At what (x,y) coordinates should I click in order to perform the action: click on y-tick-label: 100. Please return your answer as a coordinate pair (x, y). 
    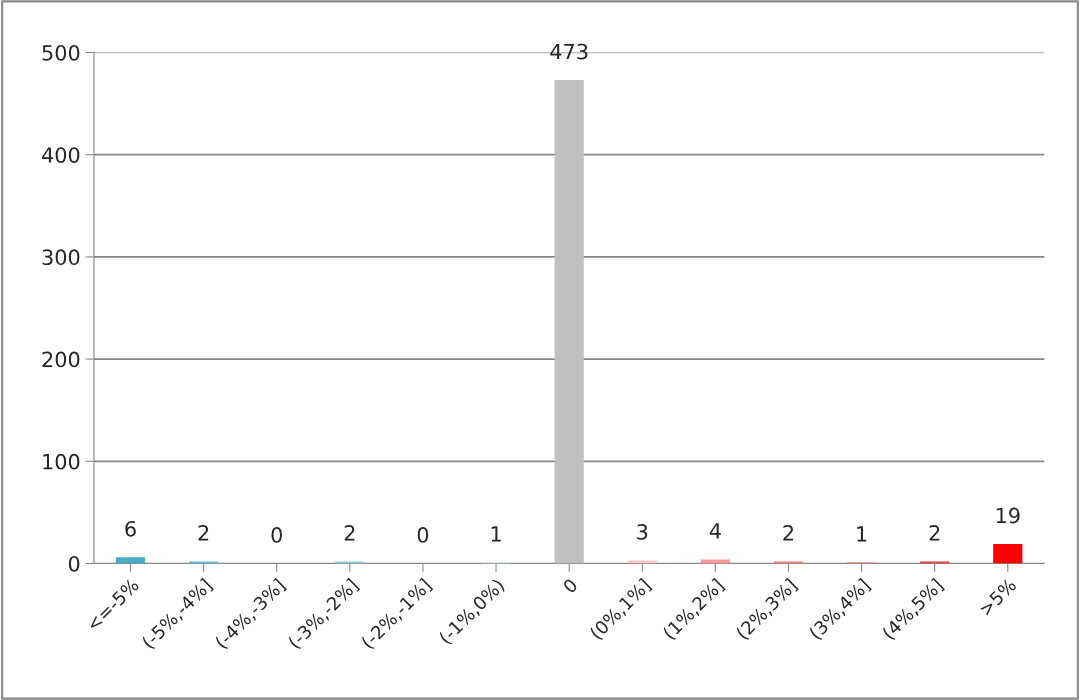
    Looking at the image, I should click on (61, 461).